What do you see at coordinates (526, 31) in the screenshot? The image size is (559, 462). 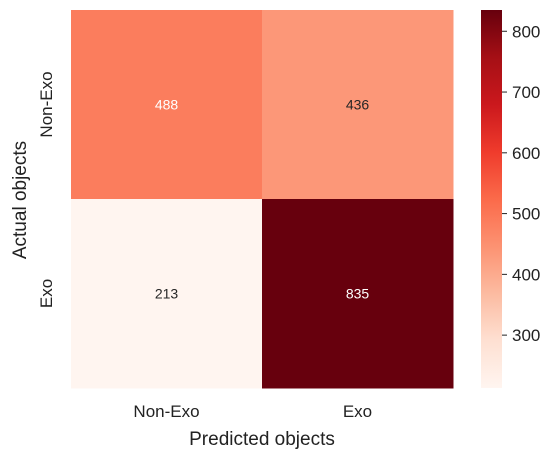 I see `colorbar-tick-label: 800` at bounding box center [526, 31].